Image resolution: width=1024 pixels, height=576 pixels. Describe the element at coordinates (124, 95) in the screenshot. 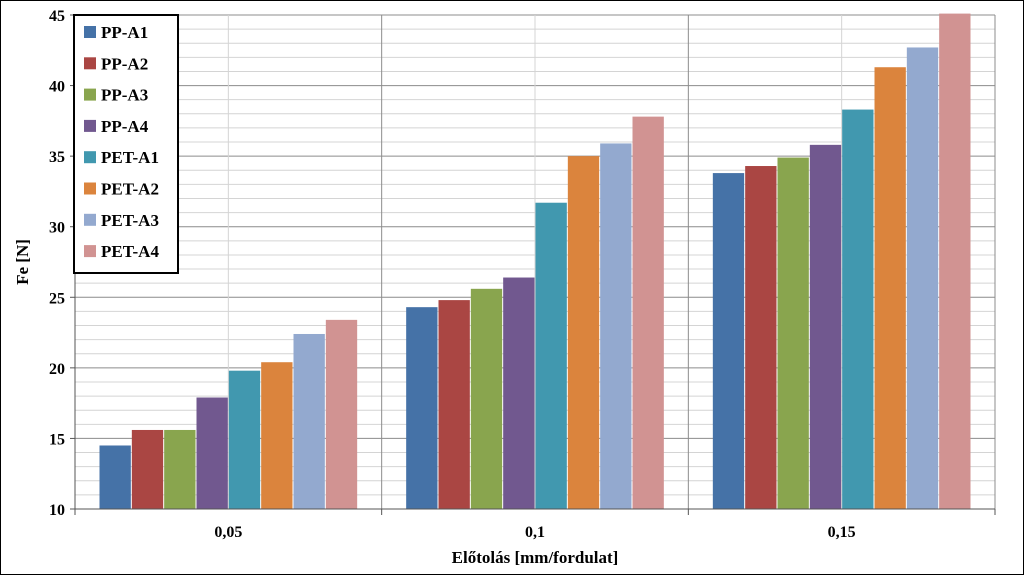

I see `legend-label: PP-A3` at that location.